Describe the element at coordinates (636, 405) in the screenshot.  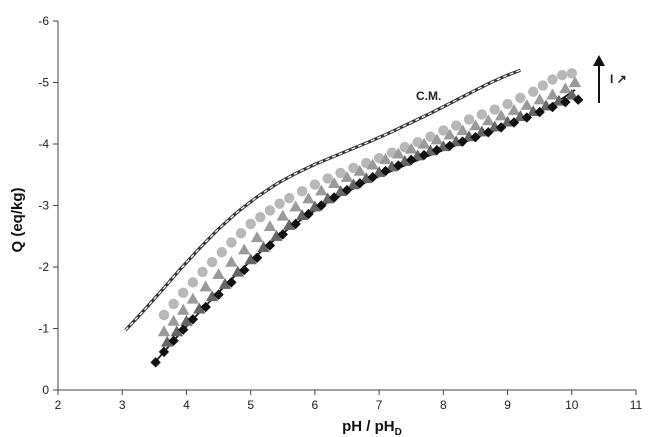
I see `x-tick-label: 11` at that location.